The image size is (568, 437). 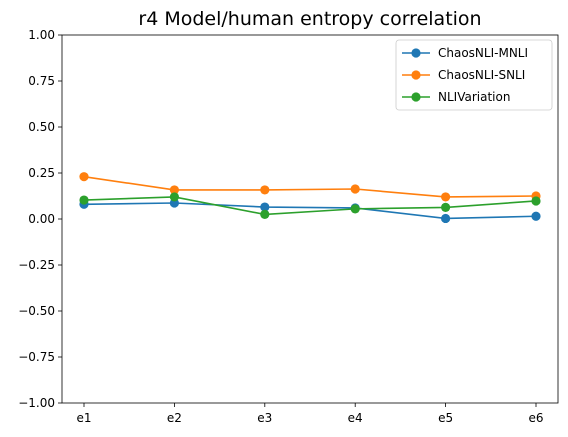 I want to click on legend: ChaosNLI-MNLI ChaosNLI-SNLI NLIVariation, so click(x=474, y=75).